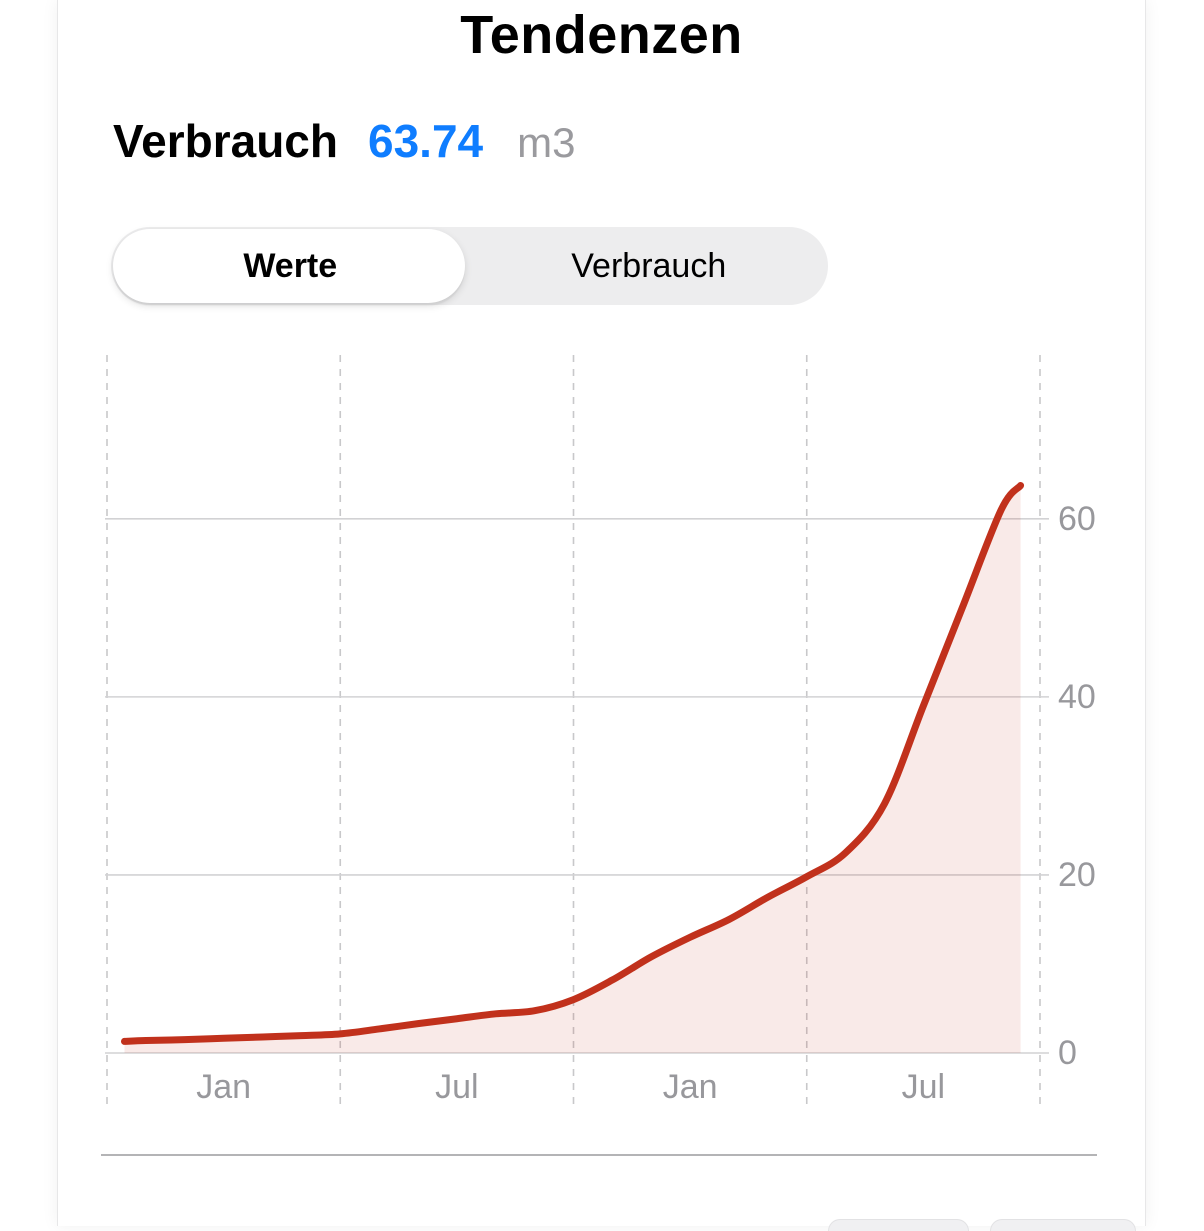 Image resolution: width=1204 pixels, height=1231 pixels. I want to click on metric-label: Verbrauch, so click(225, 141).